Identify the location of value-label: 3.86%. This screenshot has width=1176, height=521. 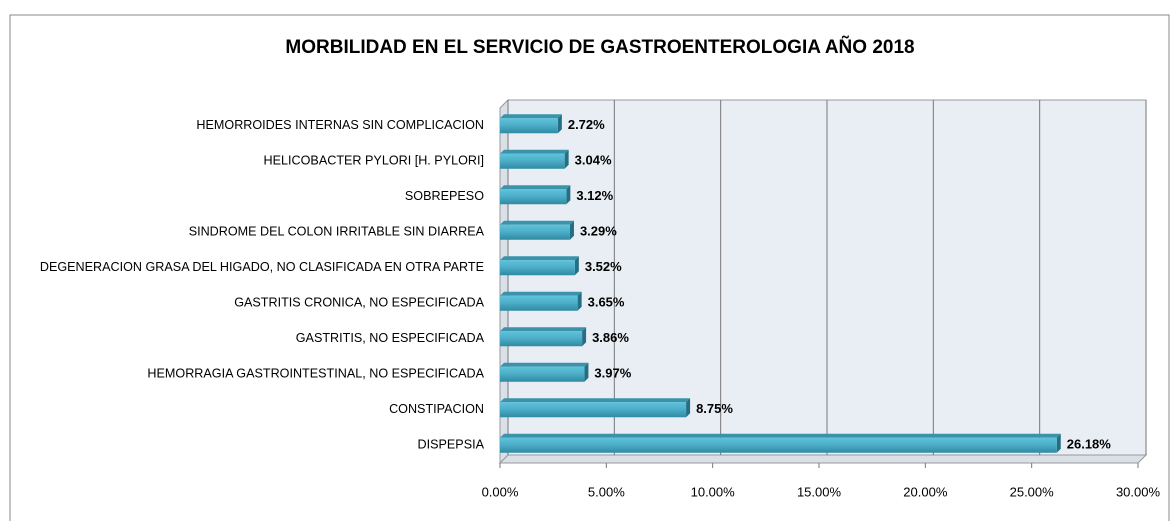
(610, 337).